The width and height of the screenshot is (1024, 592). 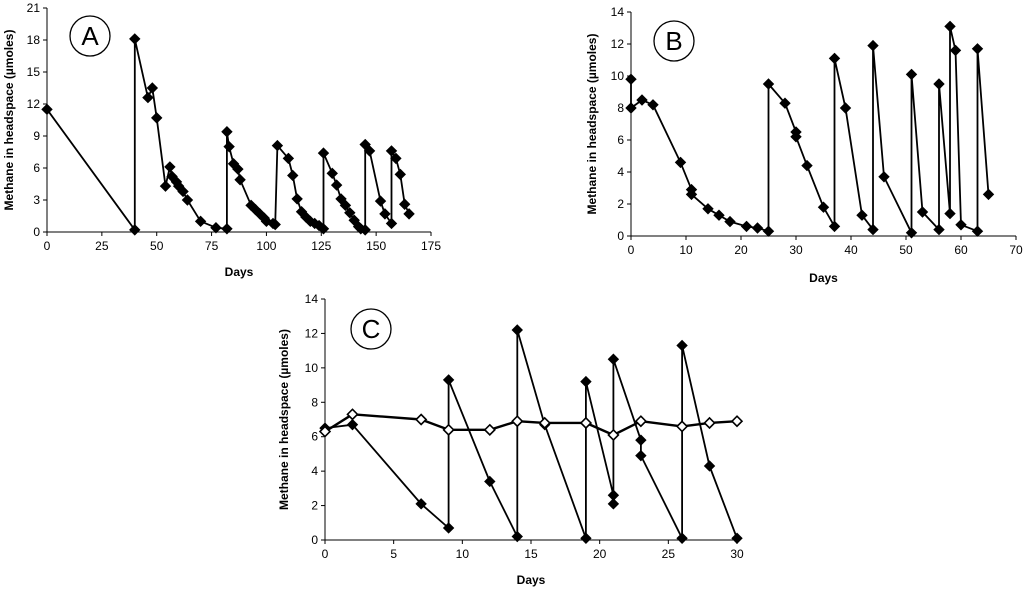 I want to click on x-tick-label: 0, so click(x=325, y=554).